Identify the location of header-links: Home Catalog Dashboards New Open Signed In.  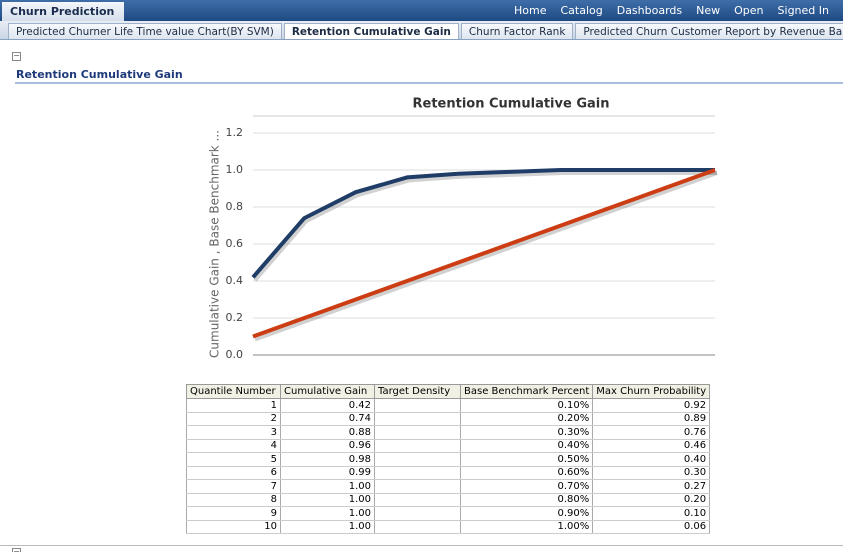
(678, 10).